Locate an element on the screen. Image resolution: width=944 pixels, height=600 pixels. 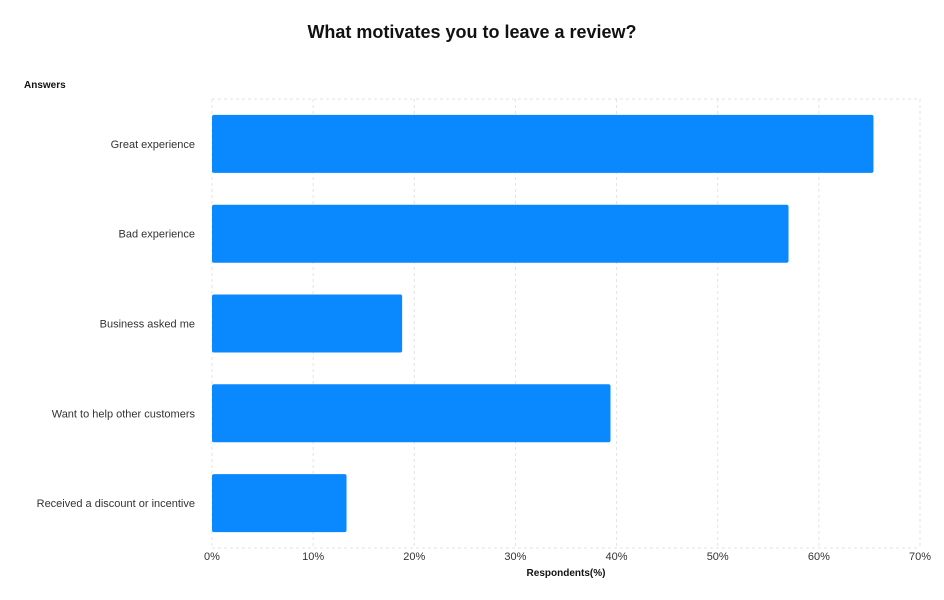
x-tick-label: 40% is located at coordinates (617, 557).